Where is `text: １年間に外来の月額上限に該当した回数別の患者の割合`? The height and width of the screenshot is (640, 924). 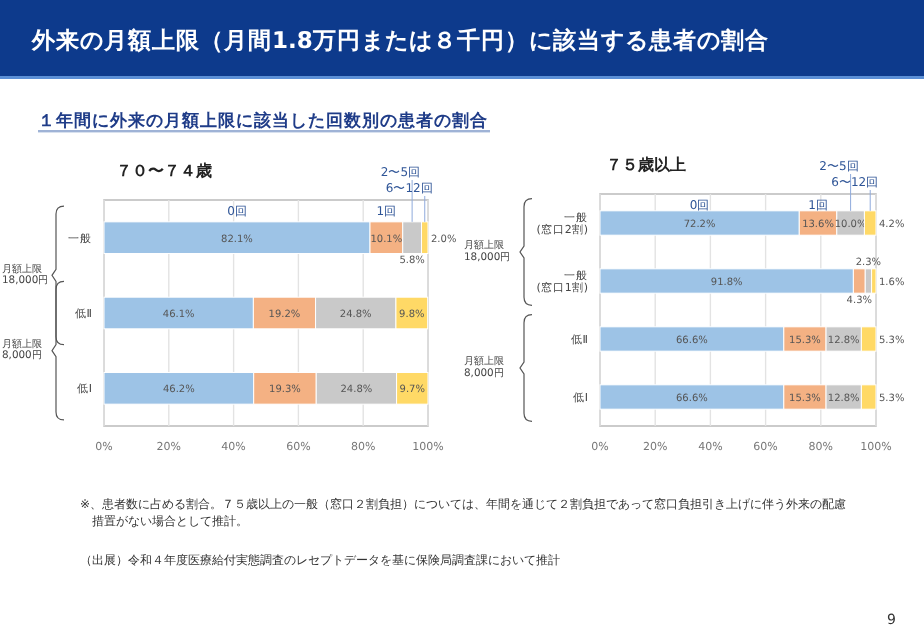 text: １年間に外来の月額上限に該当した回数別の患者の割合 is located at coordinates (264, 121).